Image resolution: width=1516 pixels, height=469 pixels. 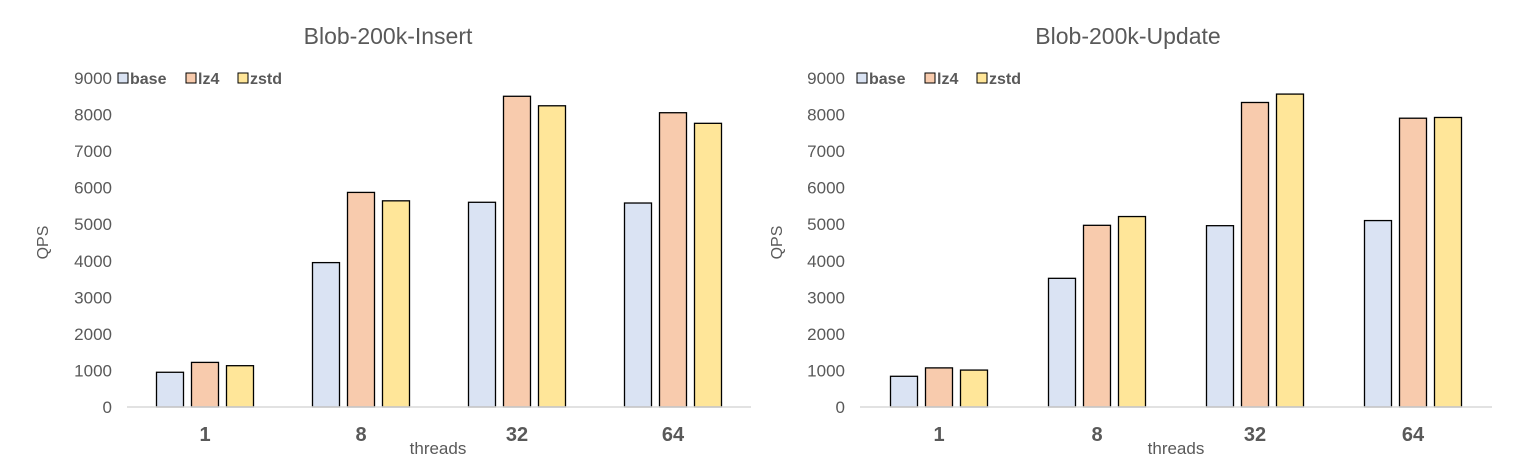 I want to click on chart-title: Blob-200k-Insert, so click(x=388, y=36).